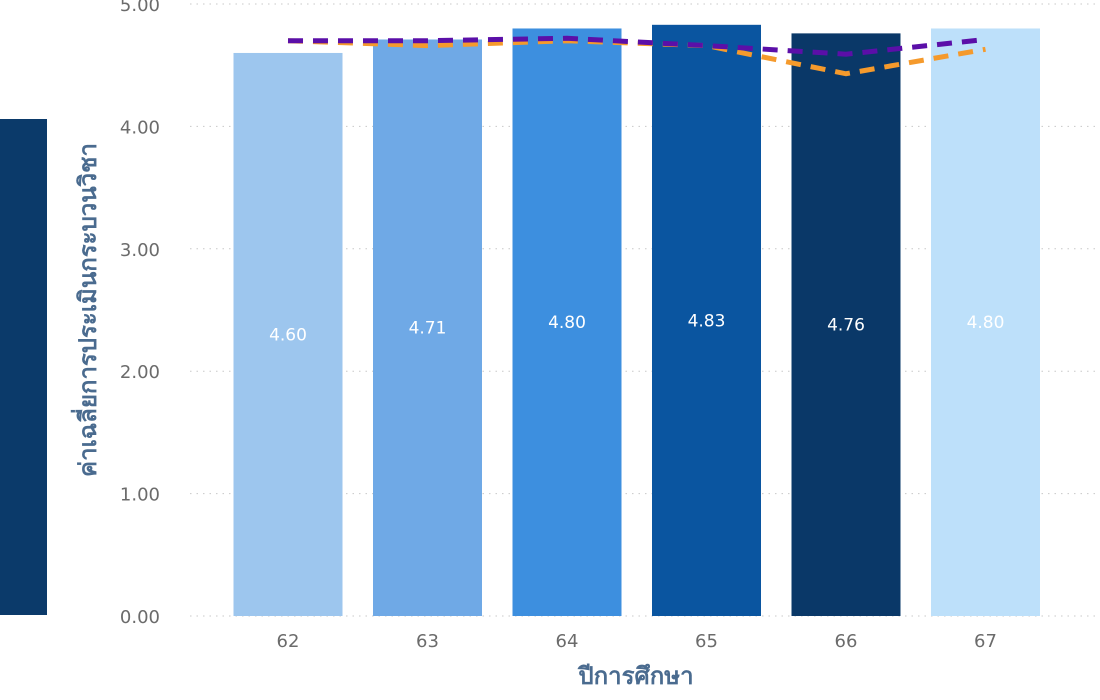 This screenshot has width=1100, height=700. Describe the element at coordinates (846, 641) in the screenshot. I see `x-tick-label: 66` at that location.